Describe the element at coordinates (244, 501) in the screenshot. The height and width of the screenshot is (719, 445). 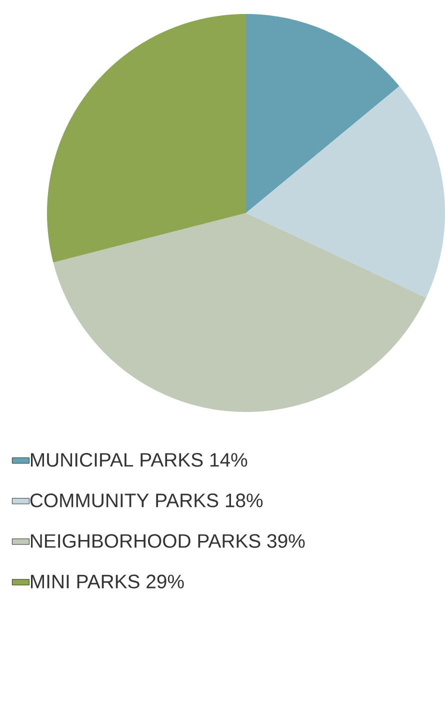
I see `data-label: 18%` at that location.